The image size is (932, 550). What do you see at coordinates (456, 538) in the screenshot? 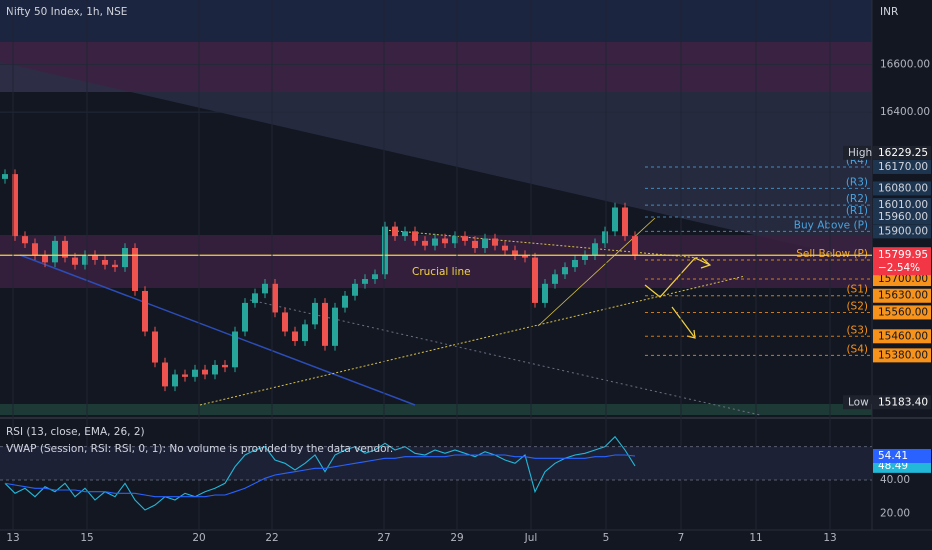
I see `x-tick-label: 29` at bounding box center [456, 538].